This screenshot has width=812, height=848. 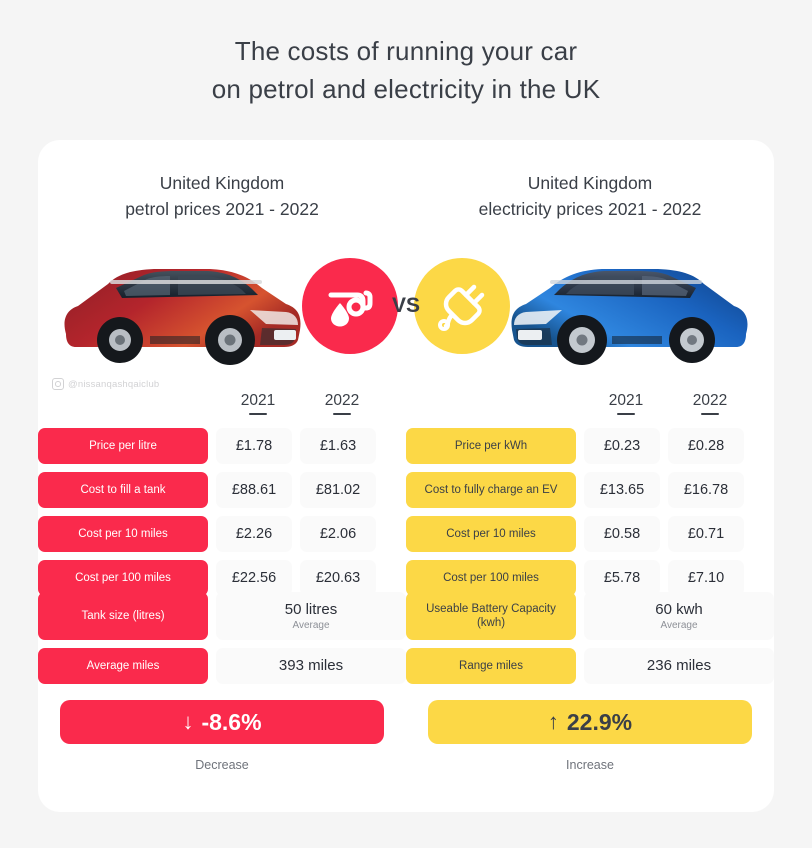 I want to click on versus-label: VS, so click(x=405, y=305).